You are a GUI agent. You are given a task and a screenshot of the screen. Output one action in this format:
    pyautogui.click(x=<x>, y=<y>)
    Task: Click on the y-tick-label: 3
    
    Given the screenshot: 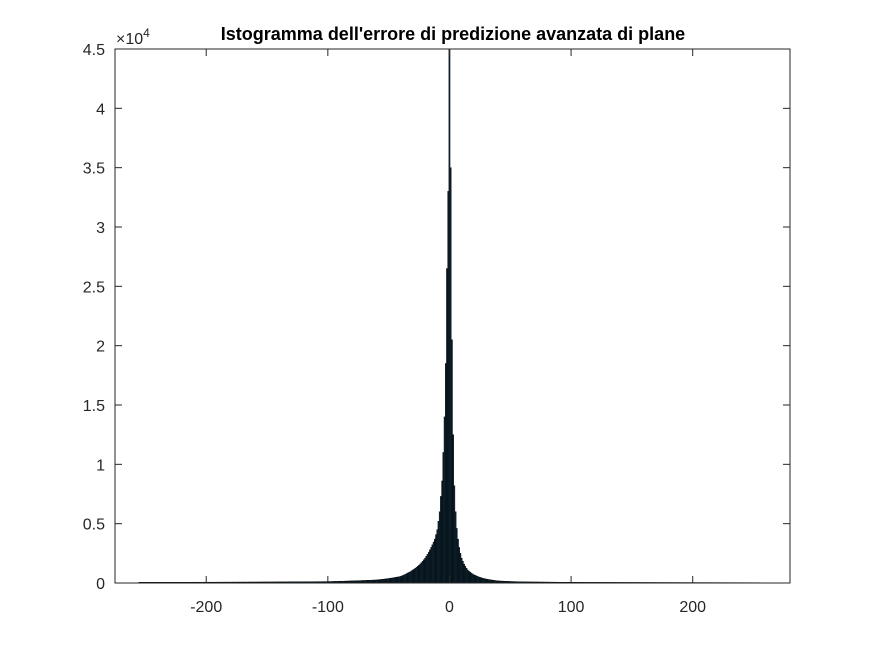 What is the action you would take?
    pyautogui.click(x=100, y=228)
    